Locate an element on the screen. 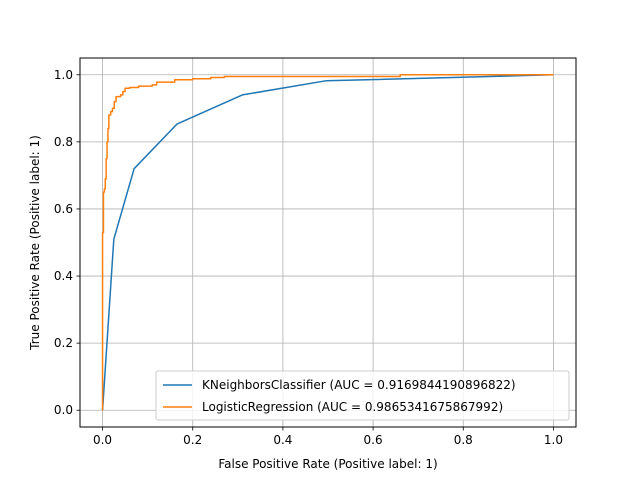  y-tick-label: 1.0 is located at coordinates (63, 75).